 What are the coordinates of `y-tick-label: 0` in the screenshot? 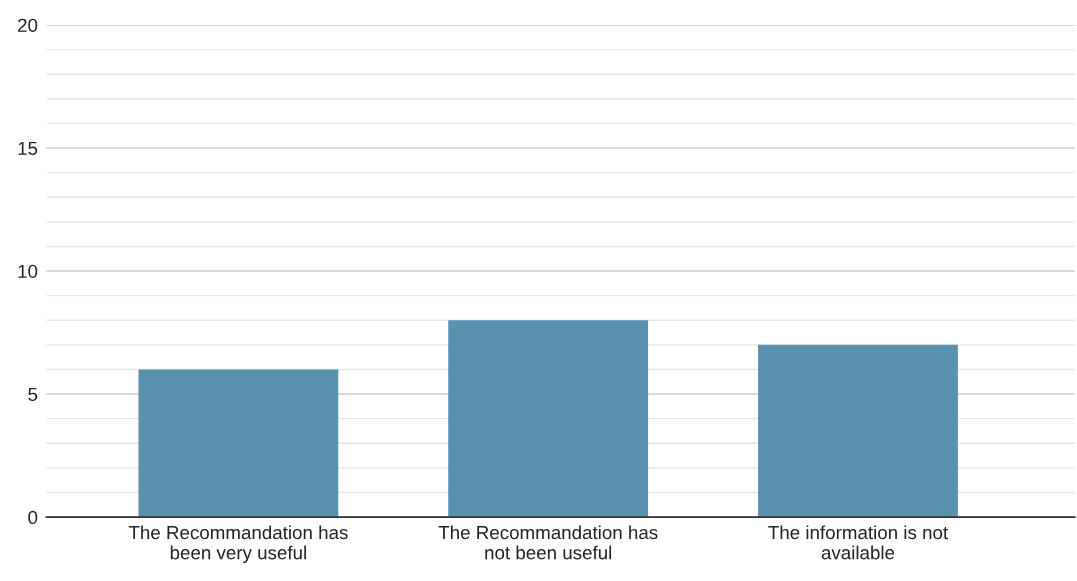 It's located at (33, 517).